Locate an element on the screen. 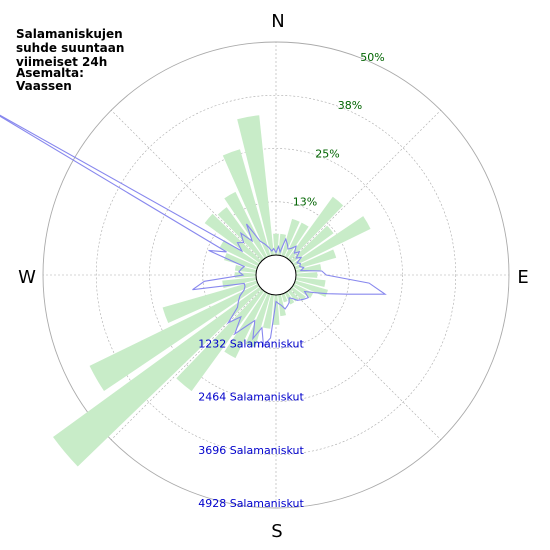  chart-title-line-5: Vaassen is located at coordinates (44, 86).